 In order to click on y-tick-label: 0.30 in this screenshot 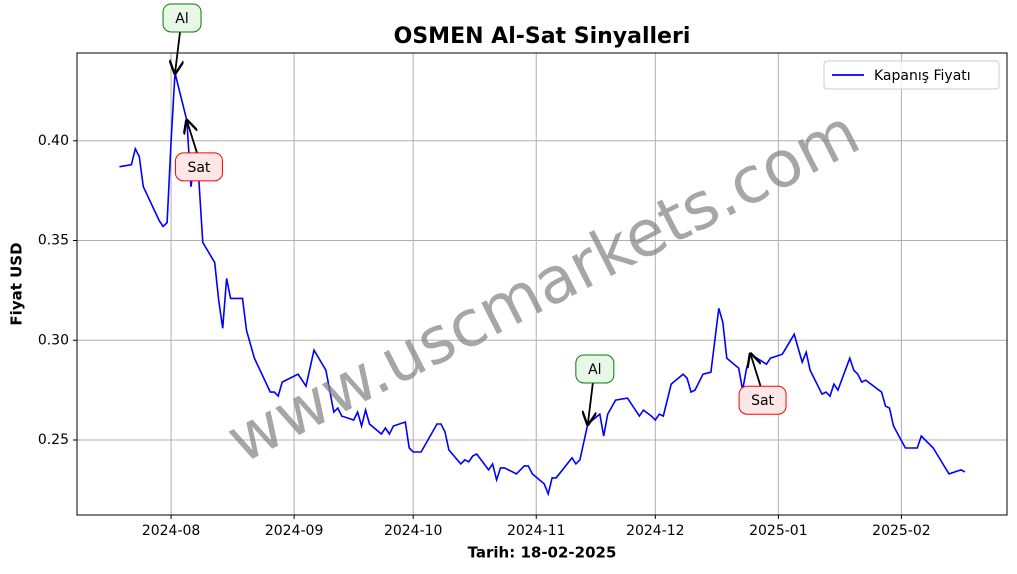, I will do `click(53, 340)`.